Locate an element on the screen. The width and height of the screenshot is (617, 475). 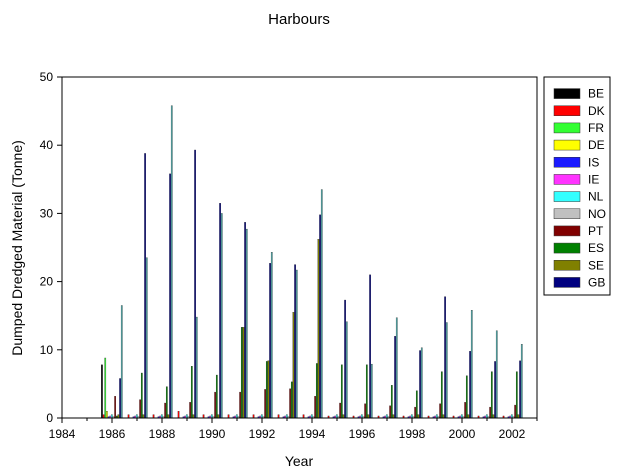
bar-dk-1990 is located at coordinates (203, 416).